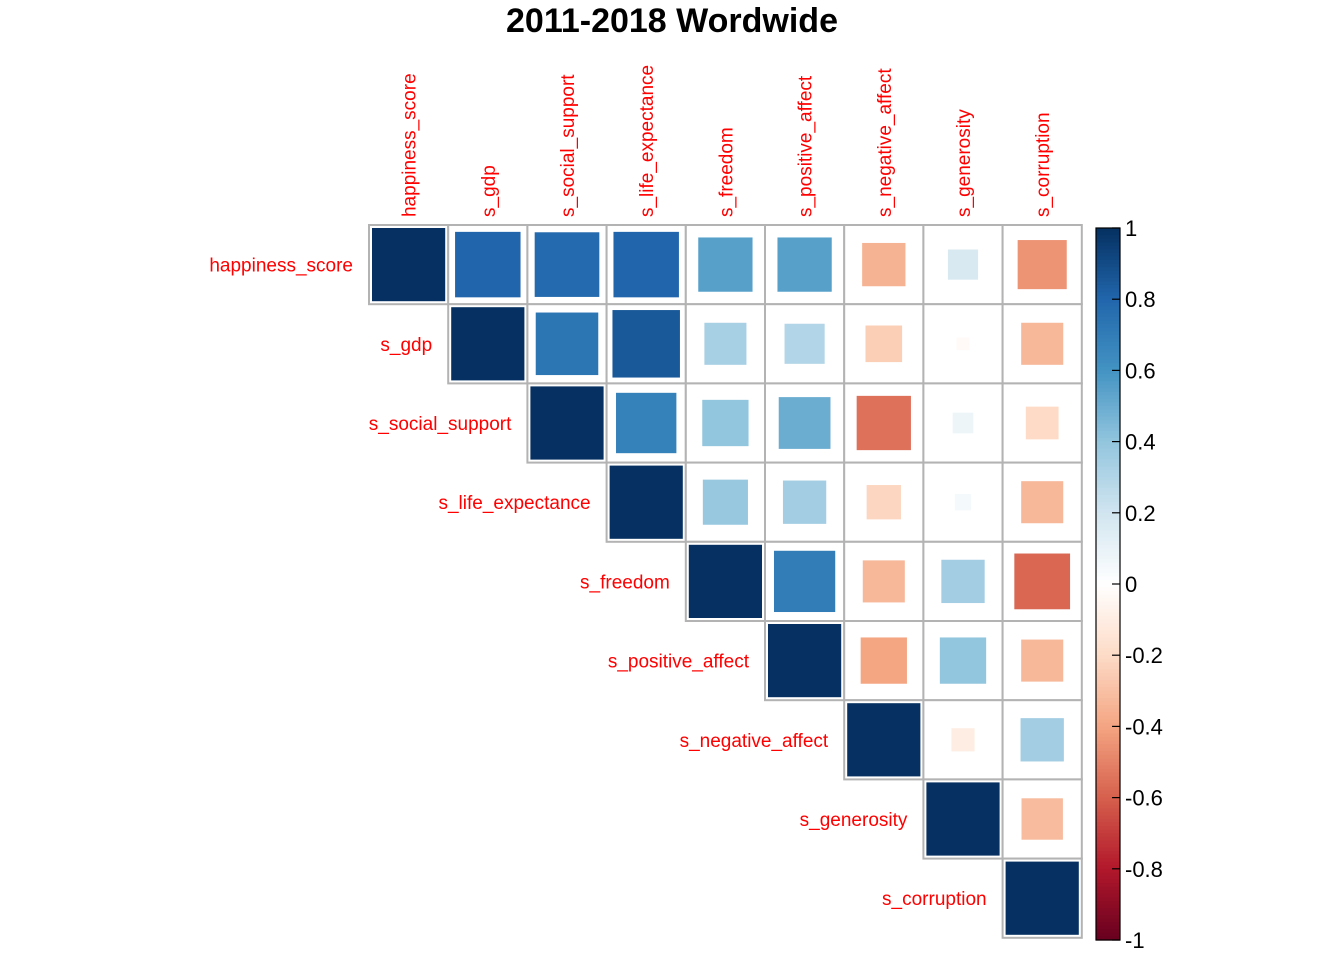  I want to click on cell-s_freedom-s_freedom, so click(725, 581).